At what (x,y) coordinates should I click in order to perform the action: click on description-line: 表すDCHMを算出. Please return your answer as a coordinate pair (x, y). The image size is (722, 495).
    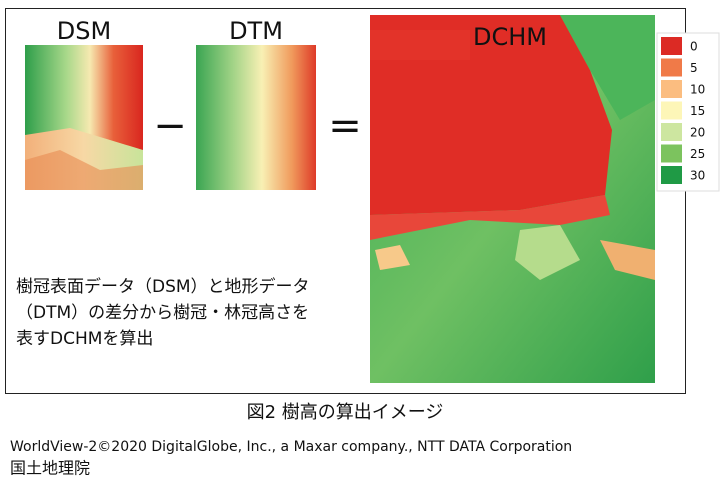
    Looking at the image, I should click on (84, 339).